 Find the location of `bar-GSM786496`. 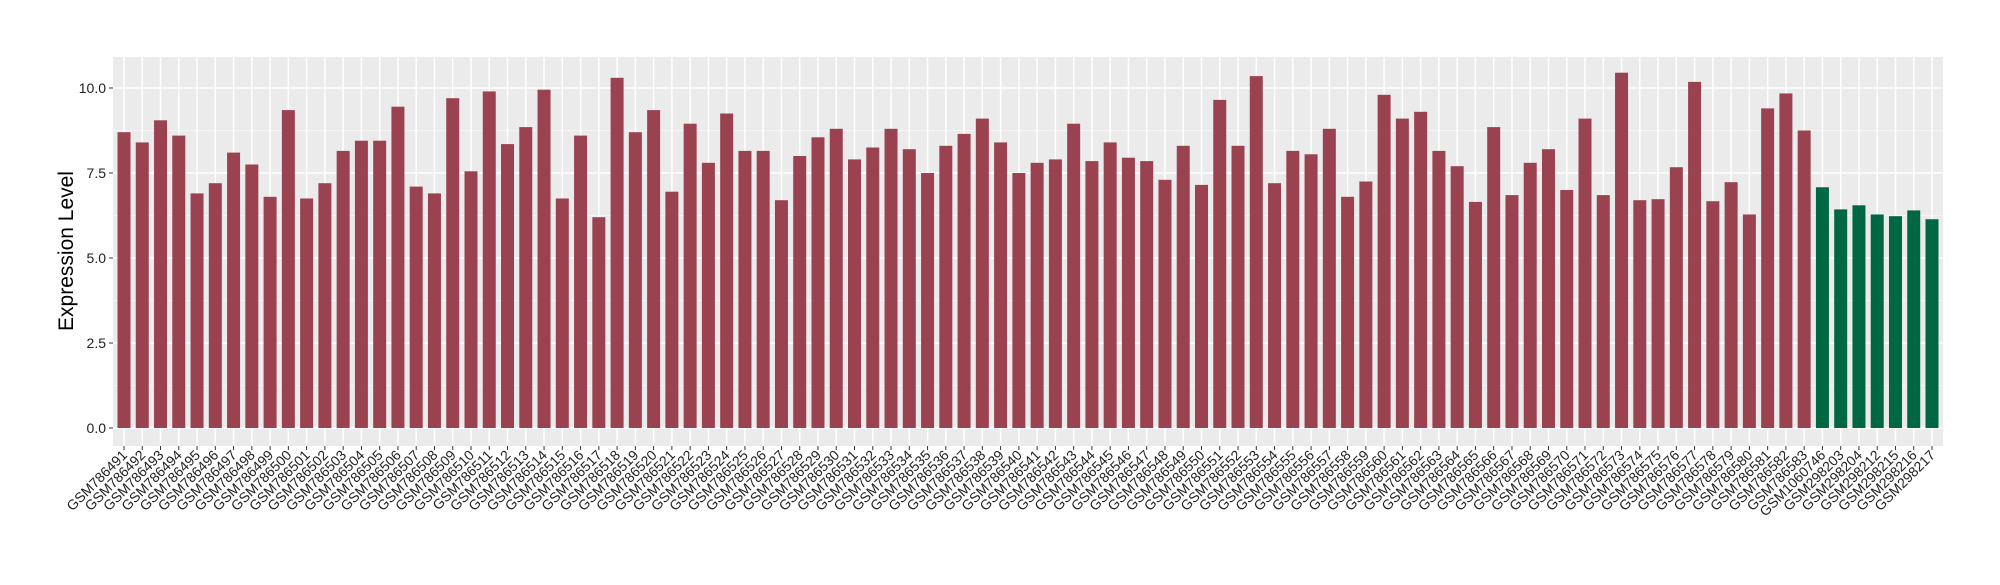

bar-GSM786496 is located at coordinates (215, 305).